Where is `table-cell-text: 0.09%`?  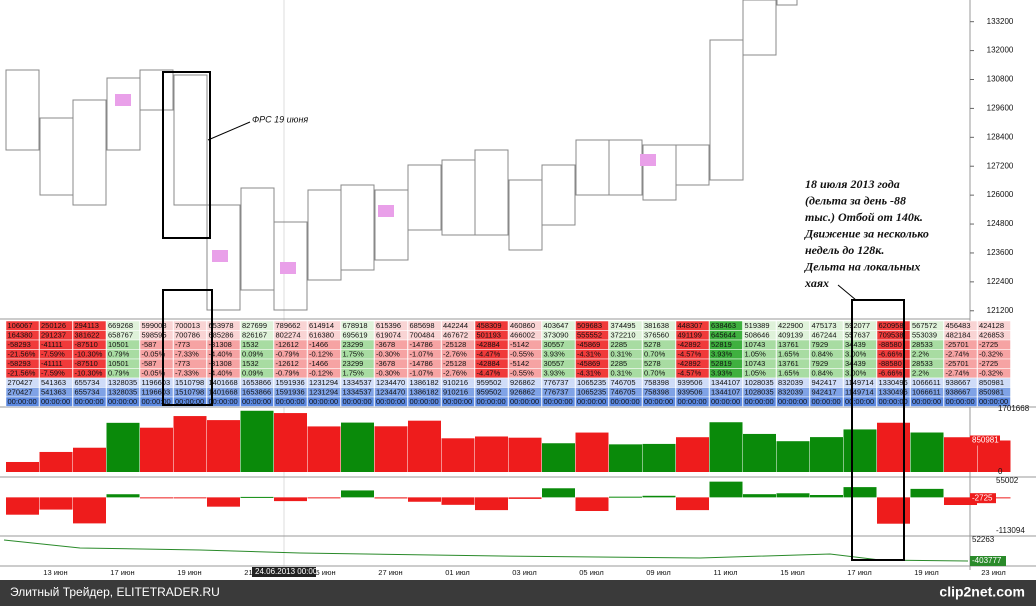 table-cell-text: 0.09% is located at coordinates (253, 353).